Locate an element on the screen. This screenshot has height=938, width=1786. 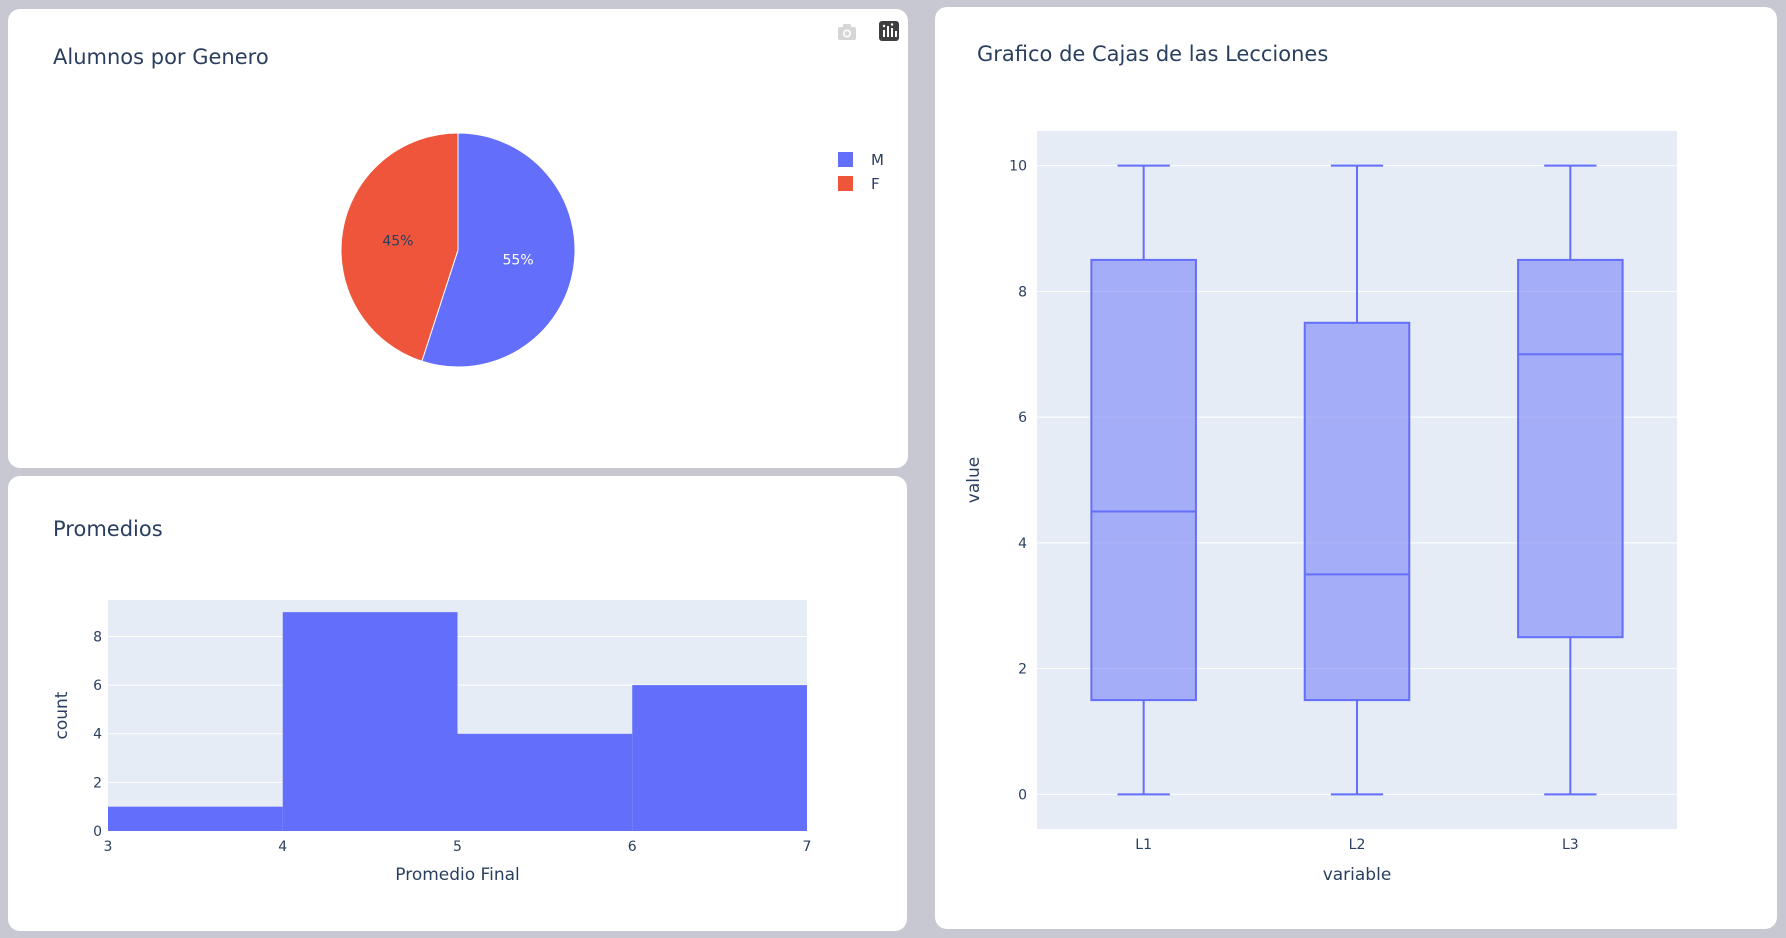
legend-label-f: F is located at coordinates (875, 184).